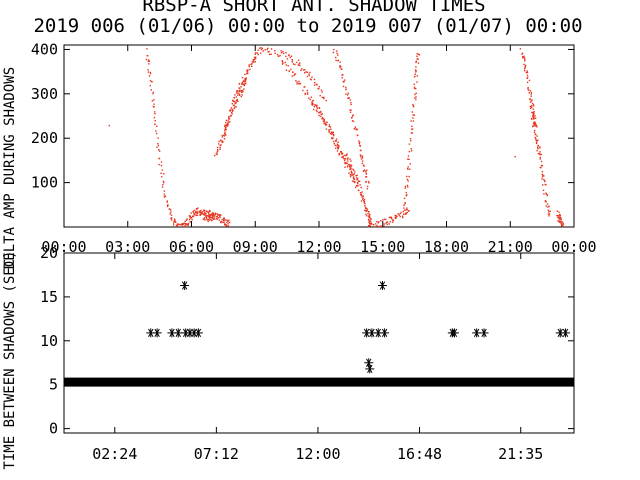 The height and width of the screenshot is (480, 640). What do you see at coordinates (446, 247) in the screenshot?
I see `top-x-tick-label: 18:00` at bounding box center [446, 247].